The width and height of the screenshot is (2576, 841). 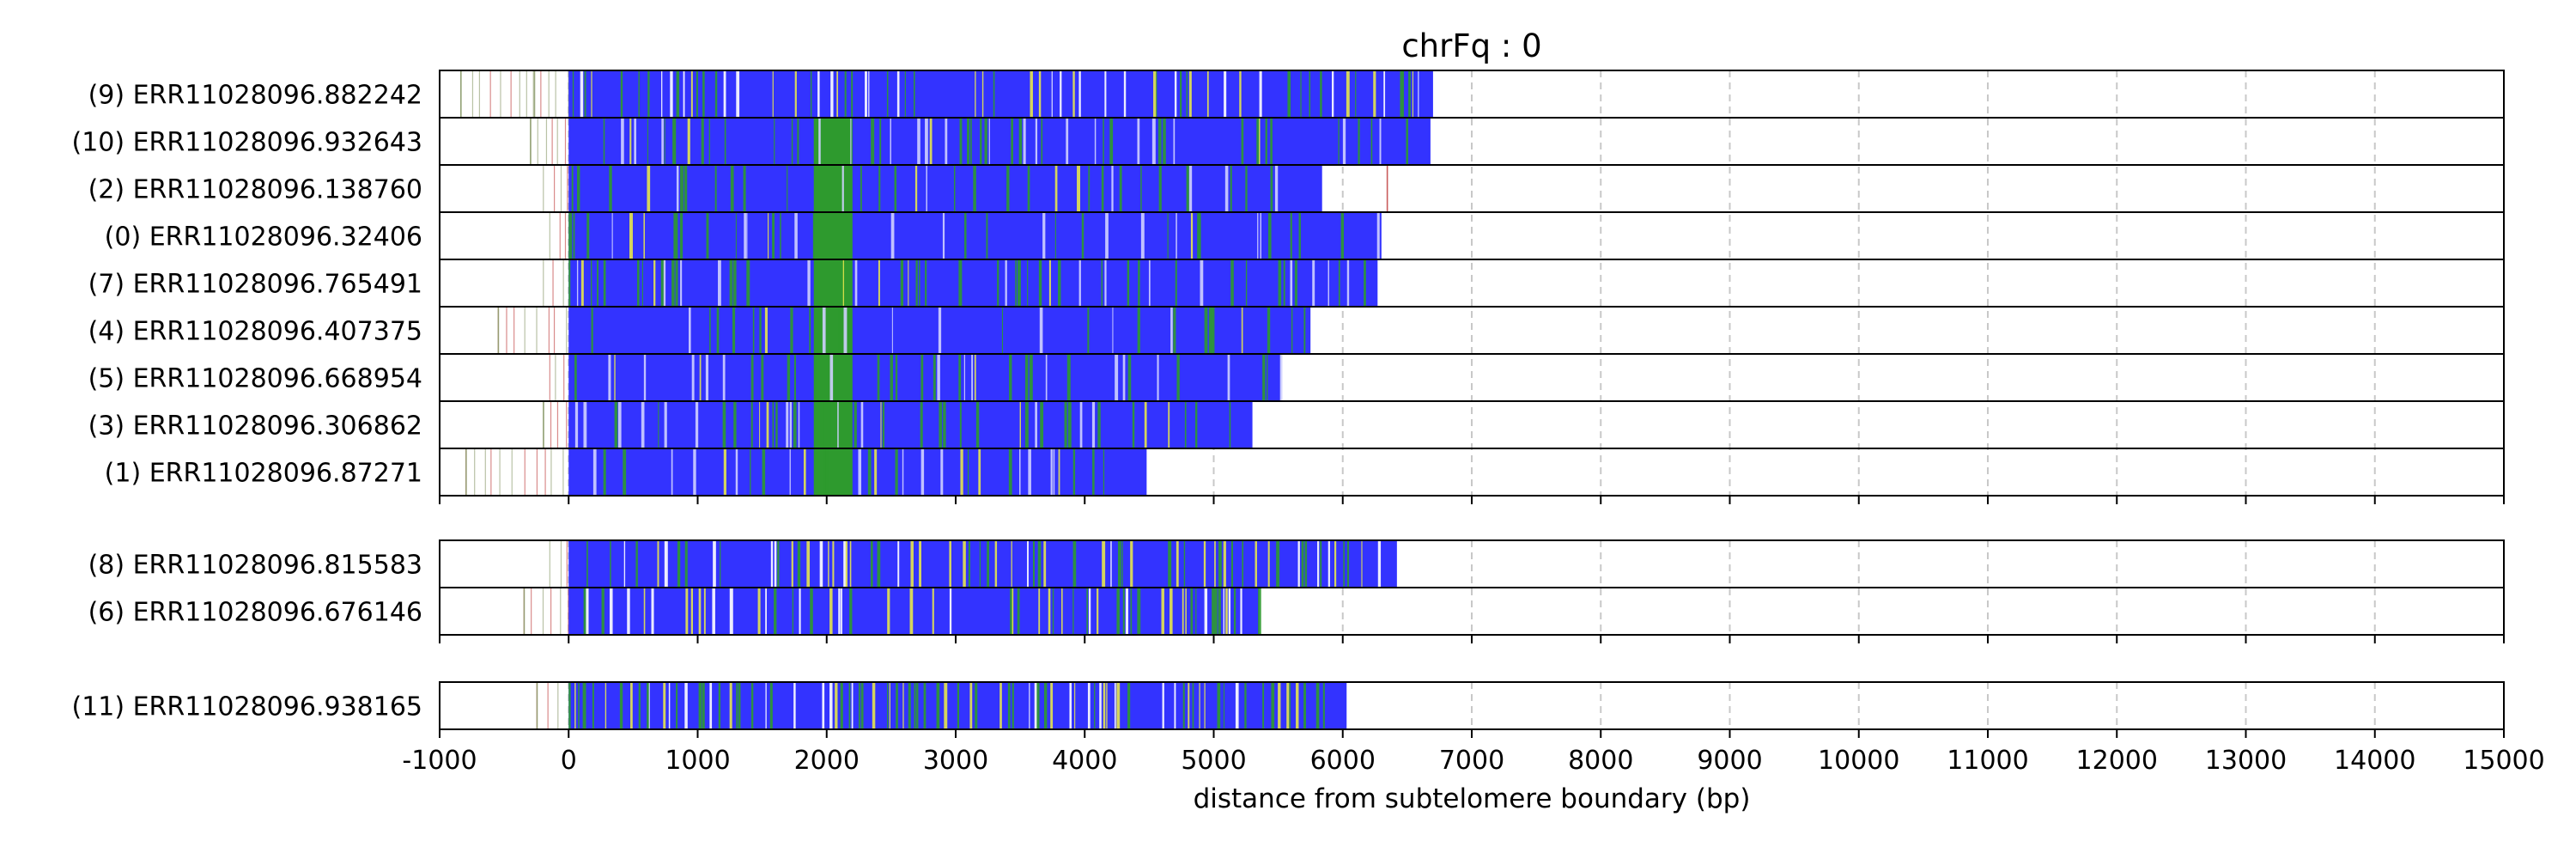 What do you see at coordinates (255, 332) in the screenshot?
I see `read-label: (4) ERR11028096.407375` at bounding box center [255, 332].